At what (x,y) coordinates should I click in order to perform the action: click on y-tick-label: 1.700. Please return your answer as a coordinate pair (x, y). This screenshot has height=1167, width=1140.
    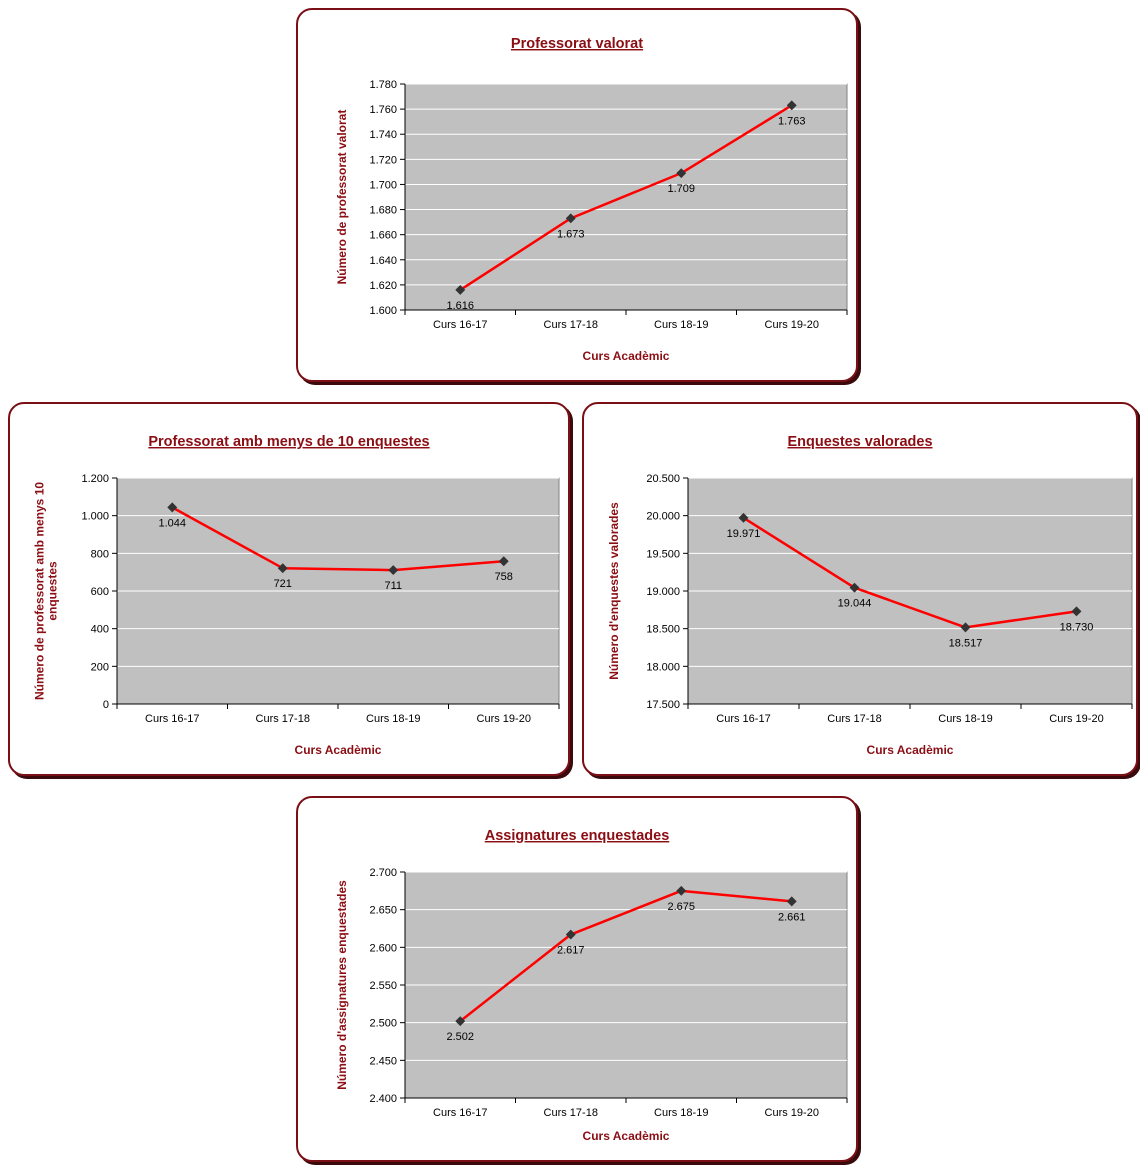
    Looking at the image, I should click on (383, 185).